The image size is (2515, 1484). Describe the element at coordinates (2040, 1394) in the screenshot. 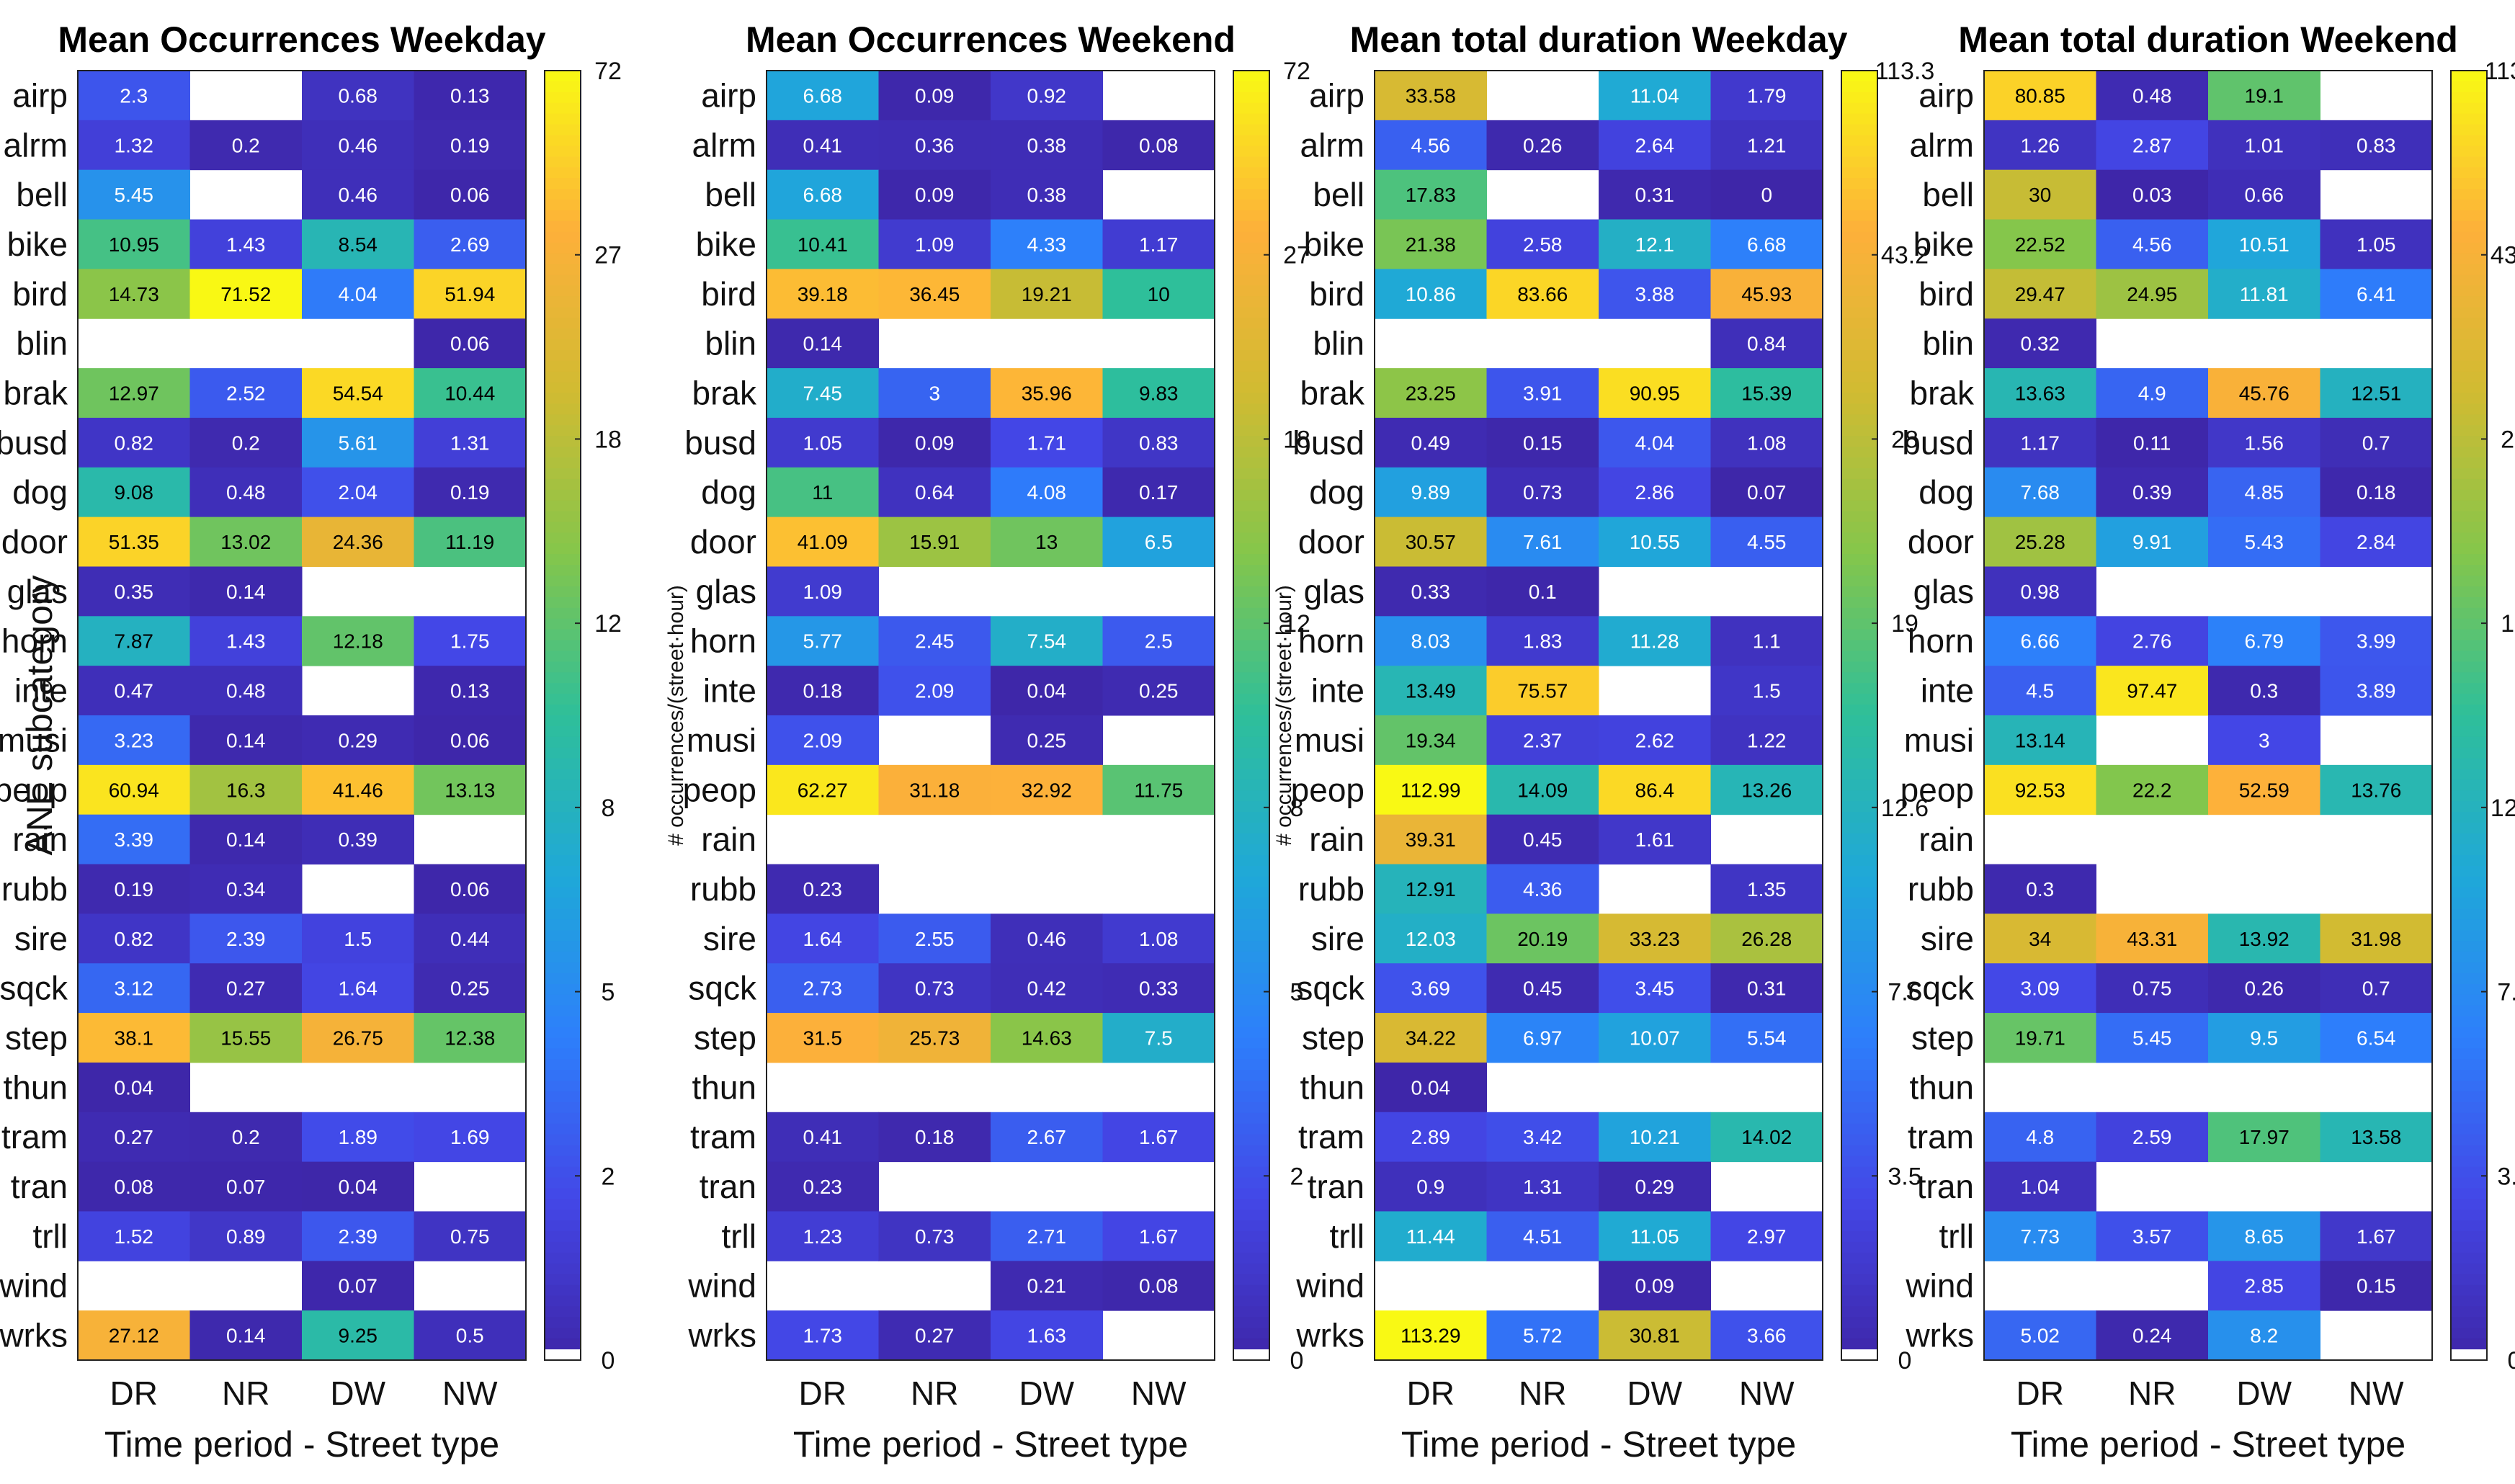

I see `column-label: DR` at that location.